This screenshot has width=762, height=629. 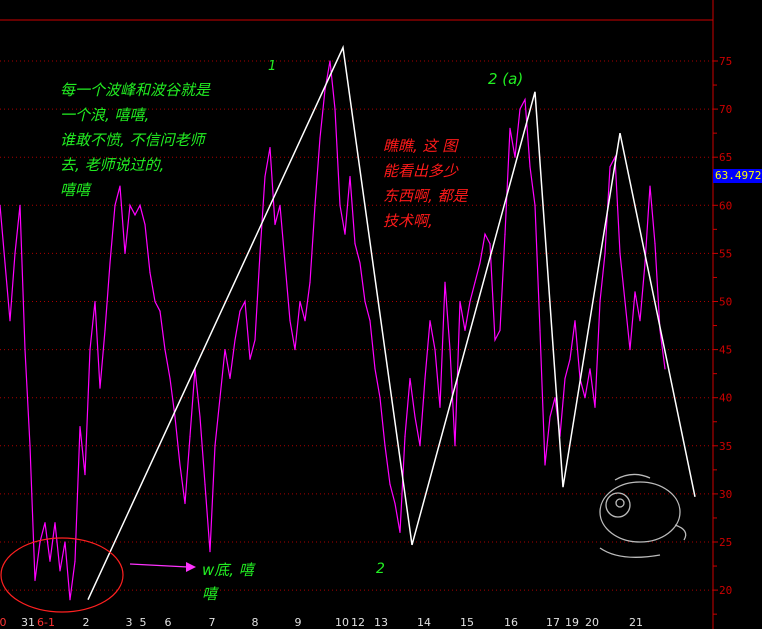 I want to click on wave-label-1: 1, so click(x=272, y=66).